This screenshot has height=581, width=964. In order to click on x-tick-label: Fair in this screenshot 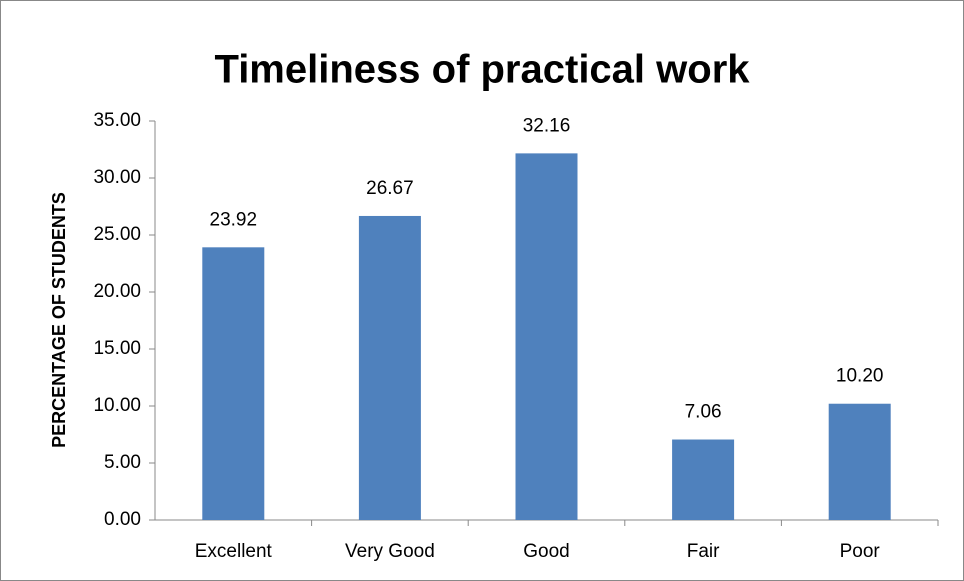, I will do `click(703, 551)`.